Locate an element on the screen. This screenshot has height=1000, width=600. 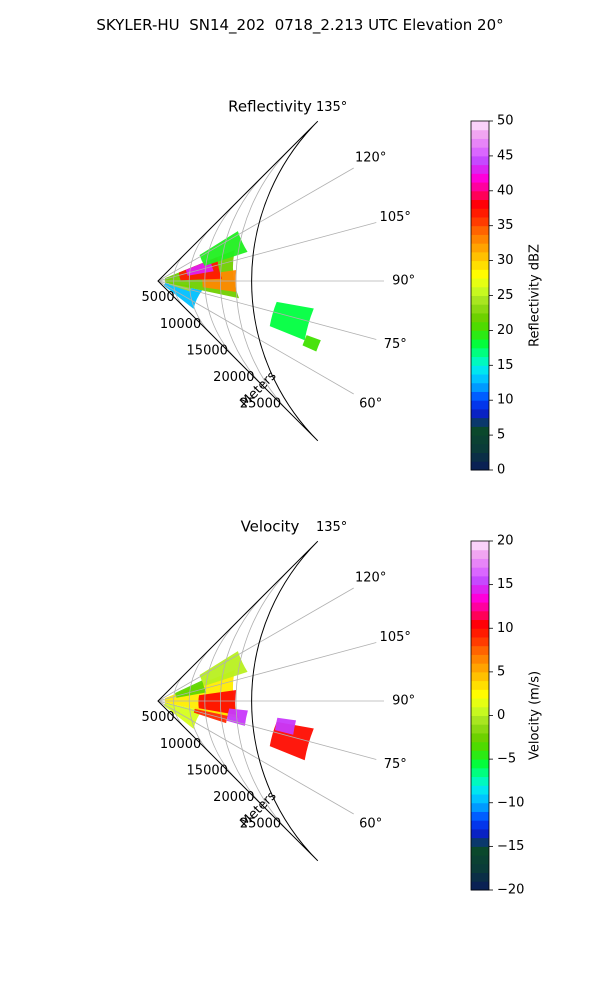
colorbar-tick-label: −10 is located at coordinates (510, 802).